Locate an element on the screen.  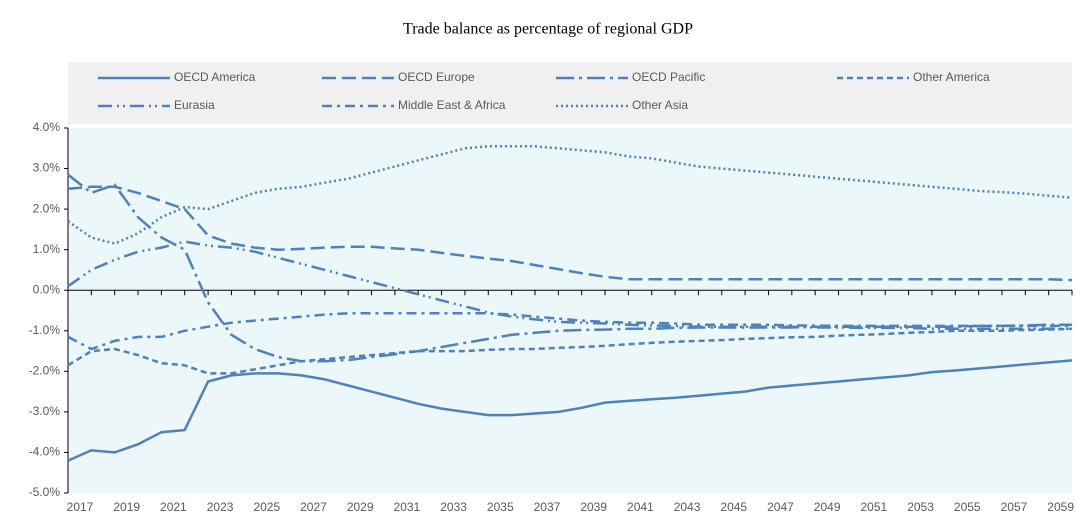
x-tick-label: 2049 is located at coordinates (827, 507).